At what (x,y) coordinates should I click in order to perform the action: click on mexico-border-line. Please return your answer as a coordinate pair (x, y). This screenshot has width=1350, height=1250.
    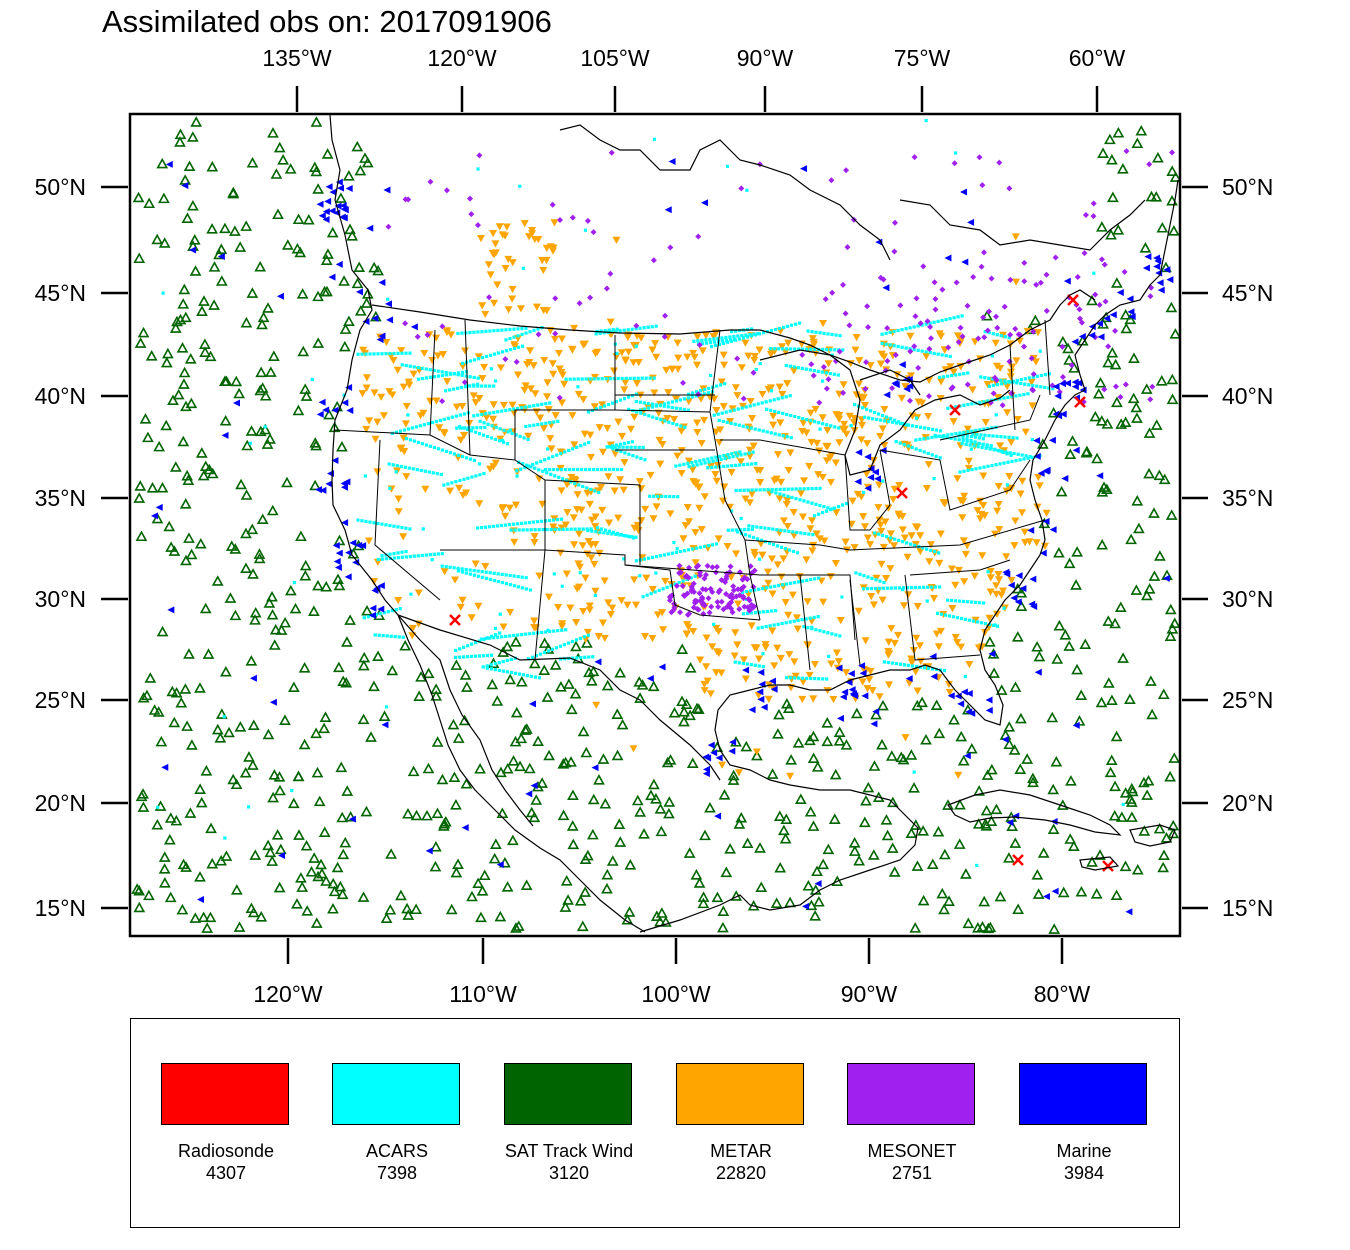
    Looking at the image, I should click on (559, 697).